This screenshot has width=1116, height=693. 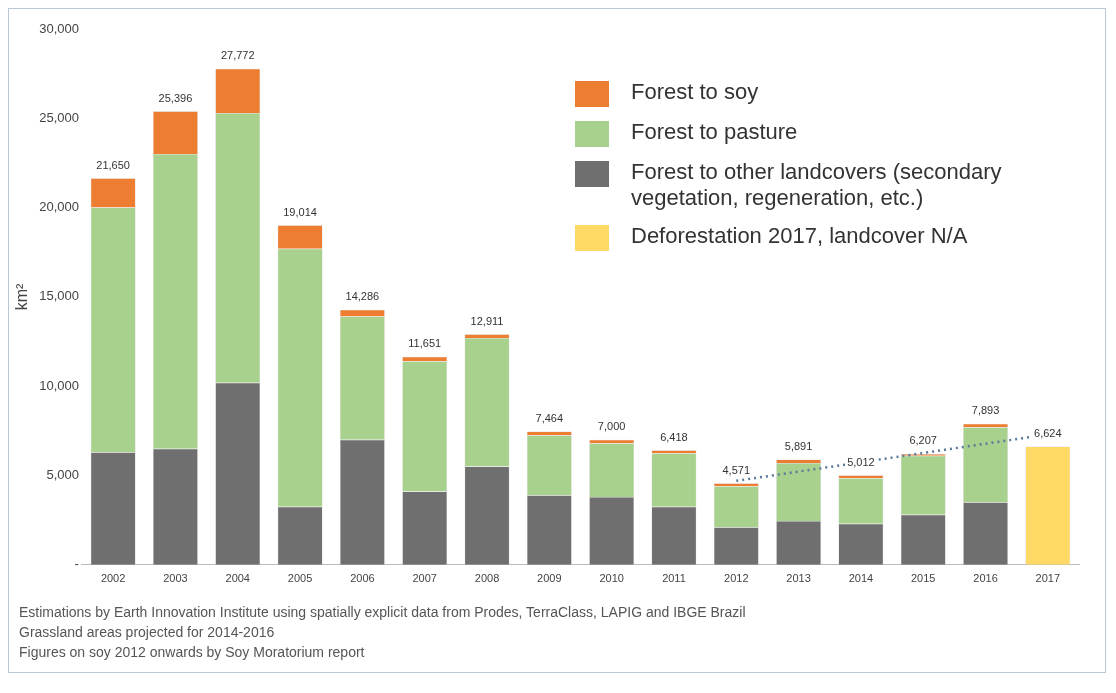 I want to click on total-label: 7,000, so click(x=611, y=426).